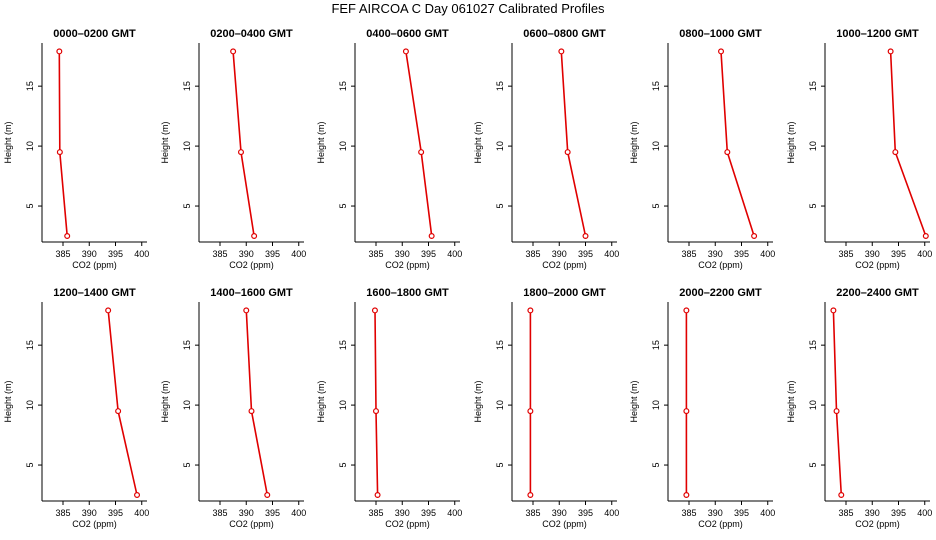 The height and width of the screenshot is (540, 936). What do you see at coordinates (720, 34) in the screenshot?
I see `panel-title: 0800–1000 GMT` at bounding box center [720, 34].